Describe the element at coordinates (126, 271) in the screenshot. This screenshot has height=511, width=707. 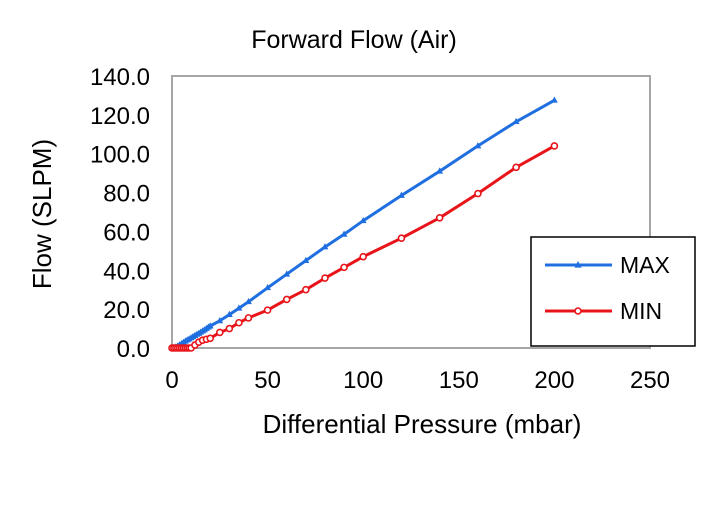
I see `y-tick-label: 40.0` at that location.